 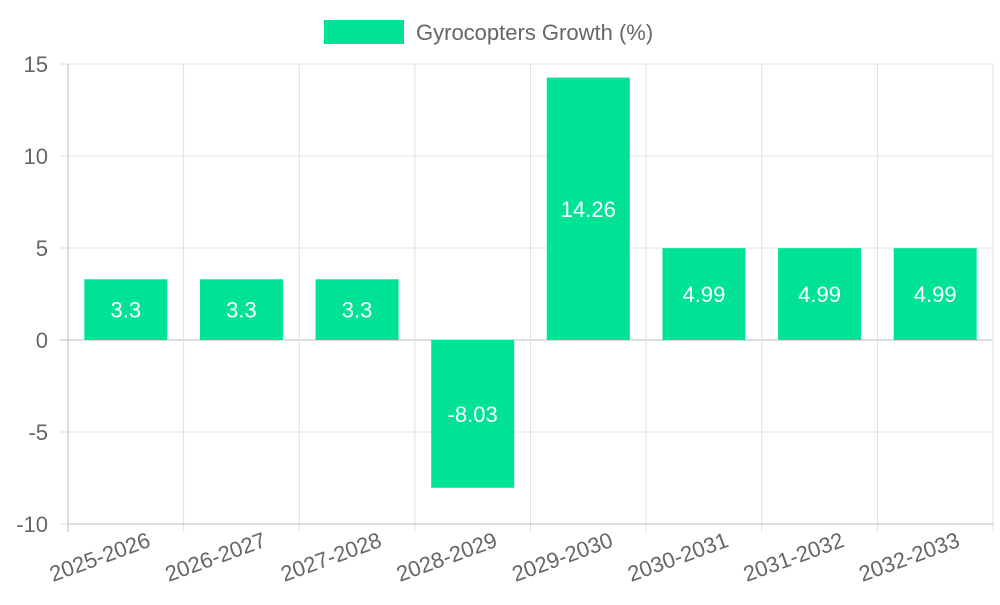 What do you see at coordinates (38, 432) in the screenshot?
I see `y-tick-label: -5` at bounding box center [38, 432].